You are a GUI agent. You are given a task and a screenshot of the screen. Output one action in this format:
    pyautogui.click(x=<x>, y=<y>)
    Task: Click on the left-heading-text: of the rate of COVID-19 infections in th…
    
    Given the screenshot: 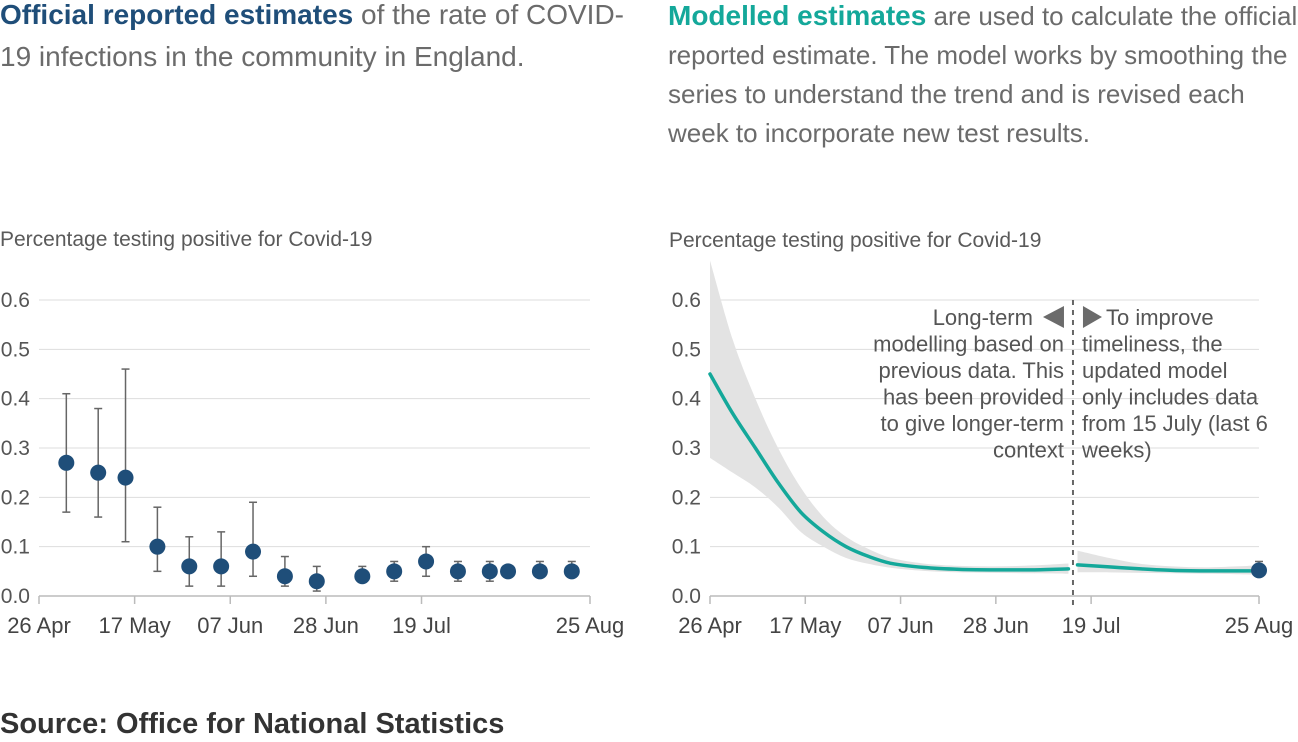 What is the action you would take?
    pyautogui.click(x=312, y=36)
    